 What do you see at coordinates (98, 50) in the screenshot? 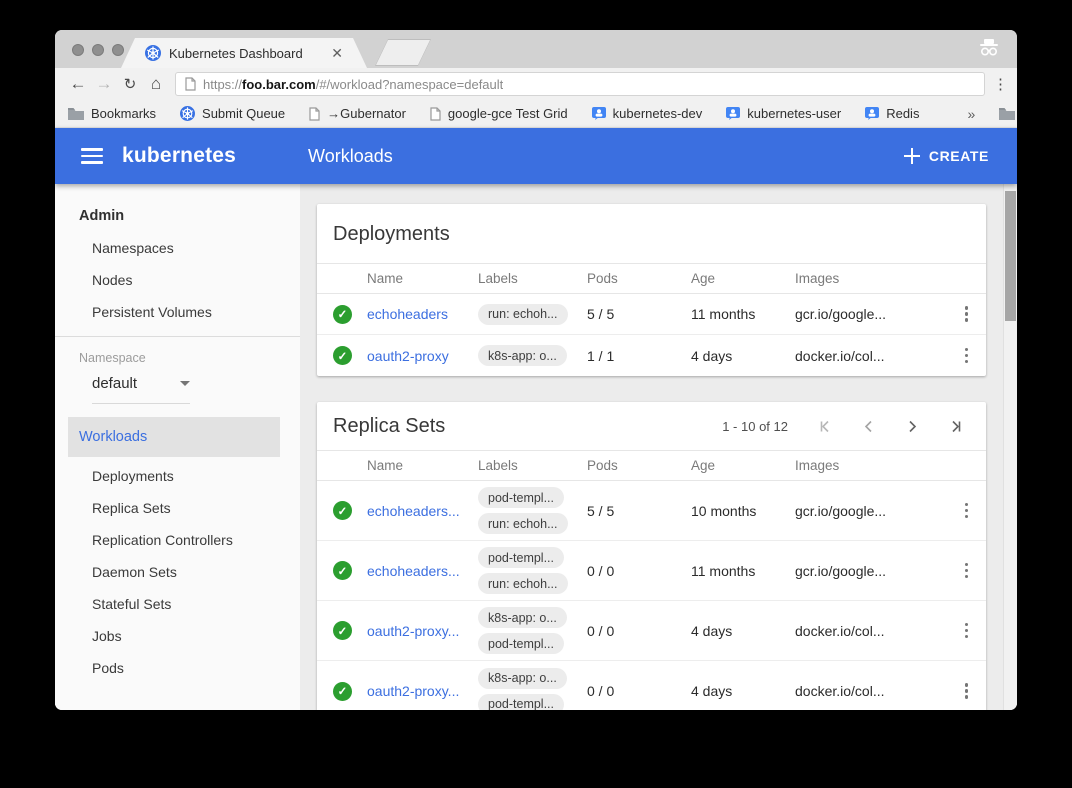
I see `minimize-window-button` at bounding box center [98, 50].